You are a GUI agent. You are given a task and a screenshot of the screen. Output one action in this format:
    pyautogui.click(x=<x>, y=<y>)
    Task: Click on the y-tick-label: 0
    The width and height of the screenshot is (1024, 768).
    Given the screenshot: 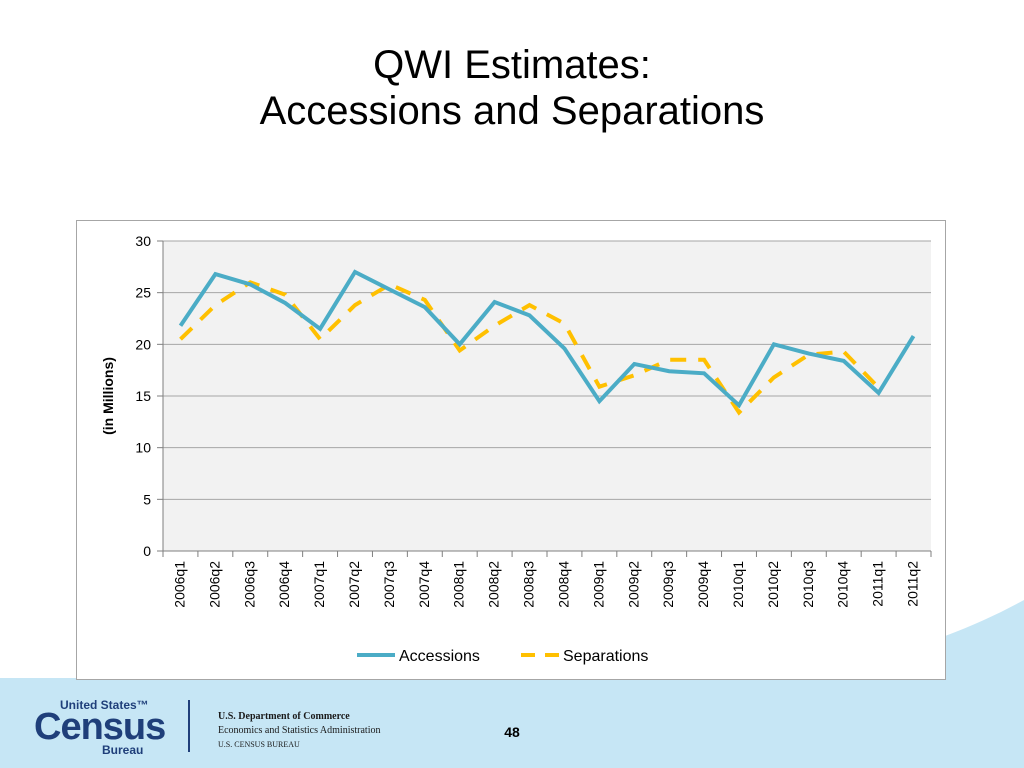 What is the action you would take?
    pyautogui.click(x=147, y=551)
    